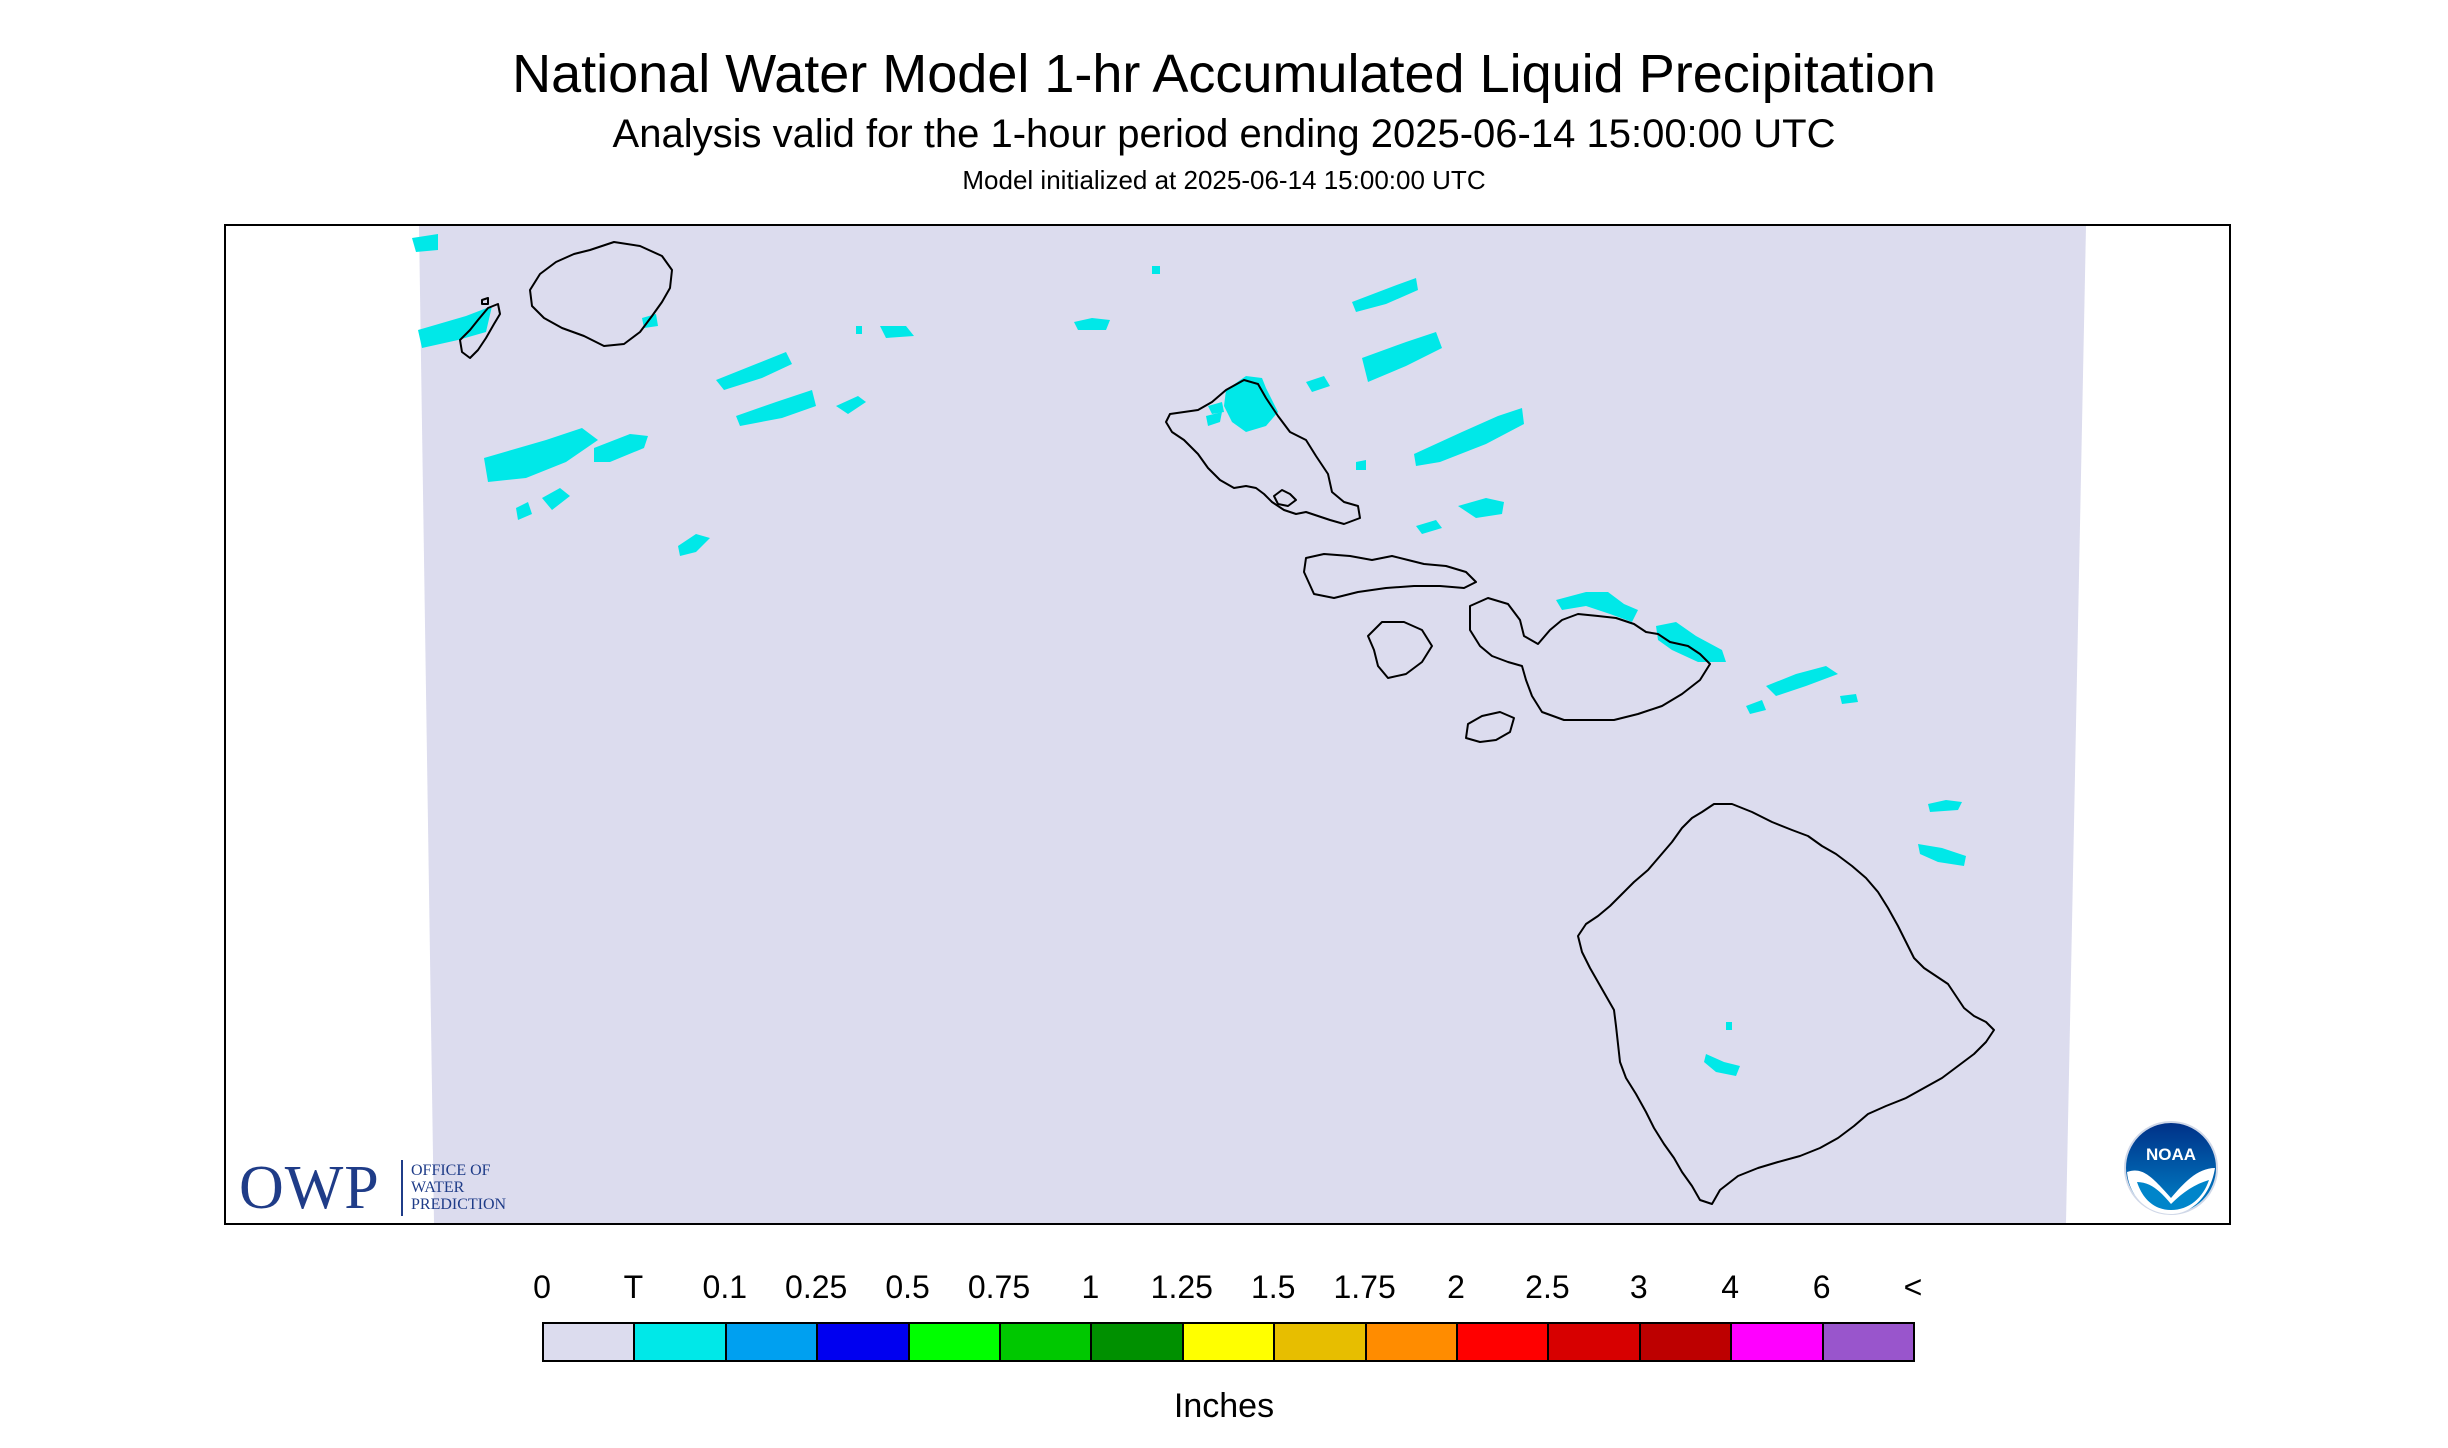 The image size is (2448, 1448). I want to click on owp-logo: OWP OFFICE OF WATER PREDICTION, so click(399, 1188).